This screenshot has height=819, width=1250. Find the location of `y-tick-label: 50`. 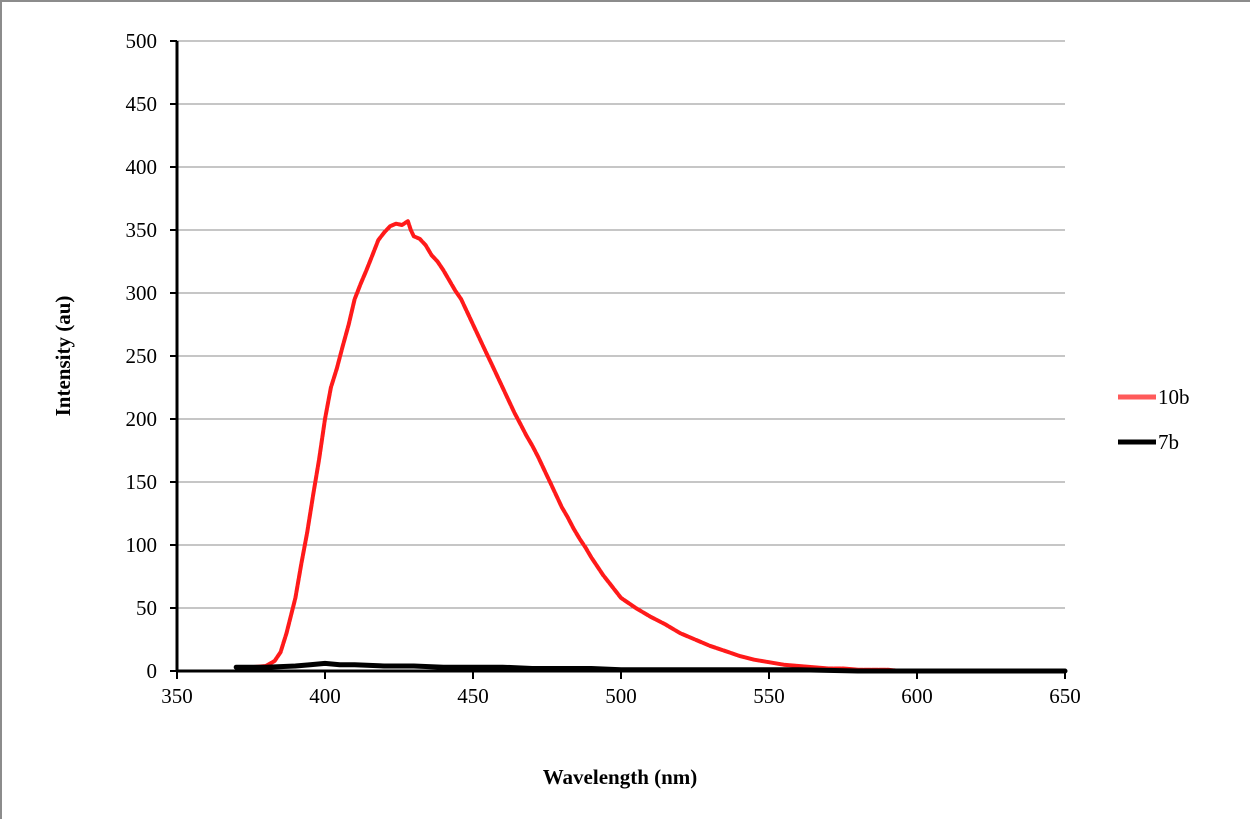

y-tick-label: 50 is located at coordinates (146, 608).